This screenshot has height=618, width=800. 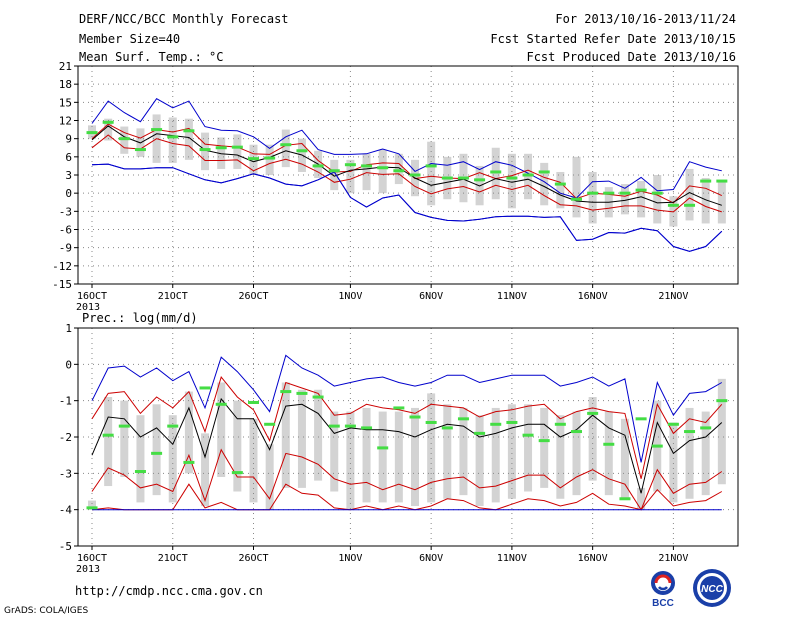 What do you see at coordinates (140, 318) in the screenshot?
I see `prec-panel-label: Prec.: log(mm/d)` at bounding box center [140, 318].